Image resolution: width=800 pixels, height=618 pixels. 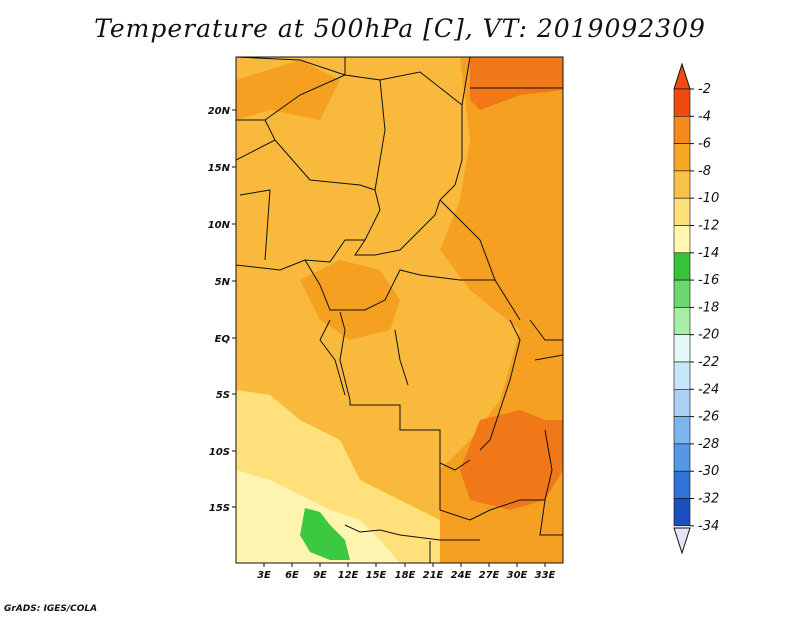 What do you see at coordinates (461, 575) in the screenshot?
I see `lon-label-24e: 24E` at bounding box center [461, 575].